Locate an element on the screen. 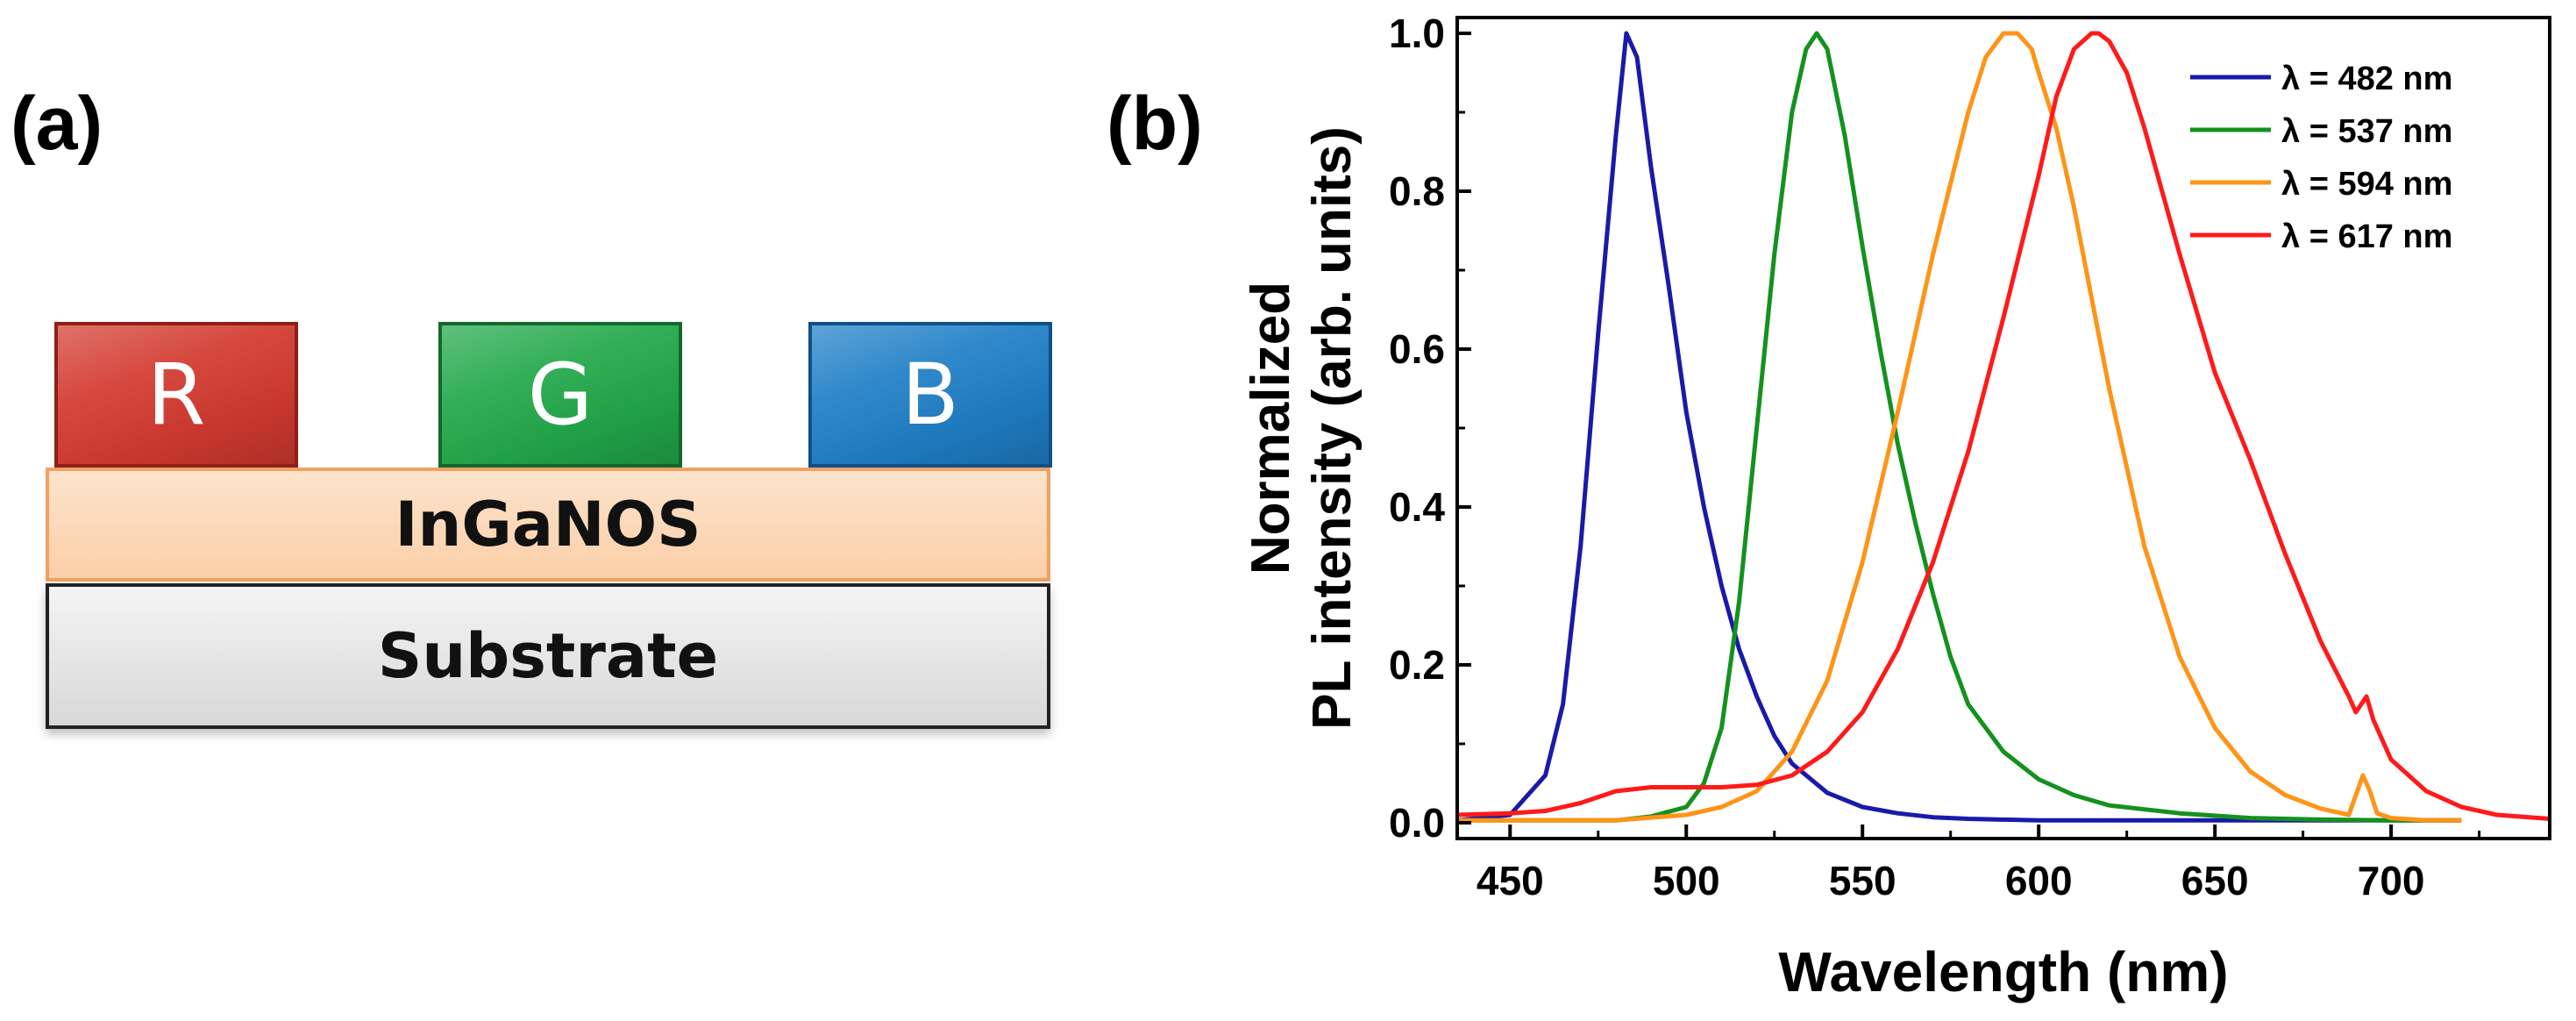 This screenshot has width=2576, height=1021. x-axis-label: Wavelength (nm) is located at coordinates (2003, 971).